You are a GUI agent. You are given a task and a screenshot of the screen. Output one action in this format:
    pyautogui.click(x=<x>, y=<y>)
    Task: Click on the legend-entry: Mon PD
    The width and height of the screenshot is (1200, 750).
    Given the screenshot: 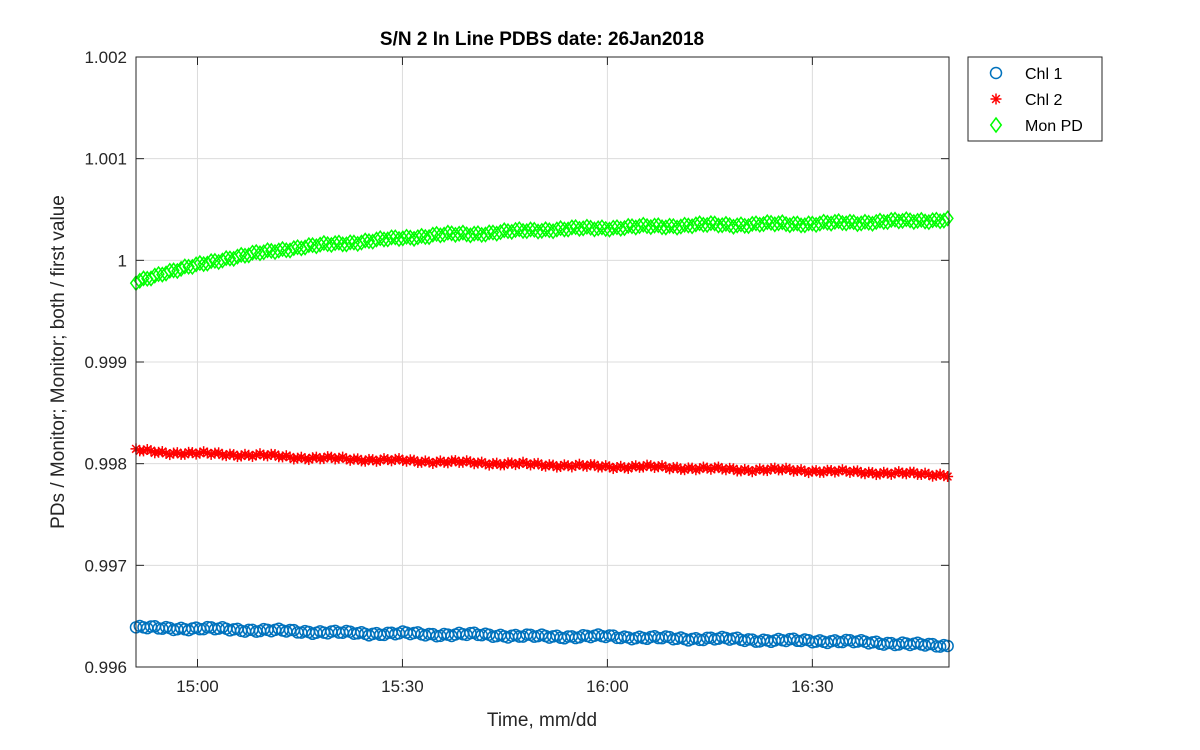 What is the action you would take?
    pyautogui.click(x=1036, y=125)
    